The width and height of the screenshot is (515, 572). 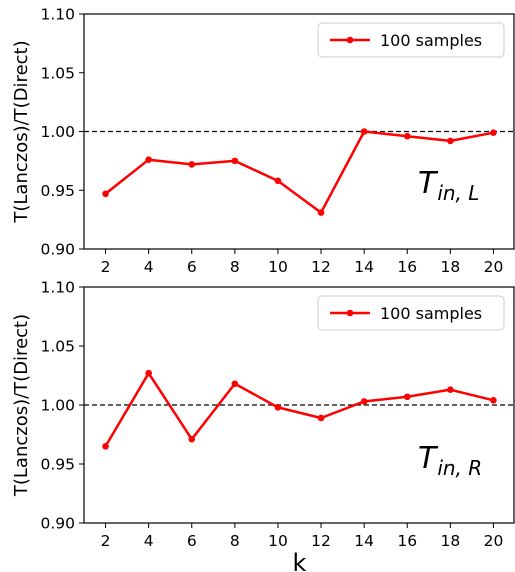 What do you see at coordinates (450, 460) in the screenshot?
I see `panel-annotation: Tin, R` at bounding box center [450, 460].